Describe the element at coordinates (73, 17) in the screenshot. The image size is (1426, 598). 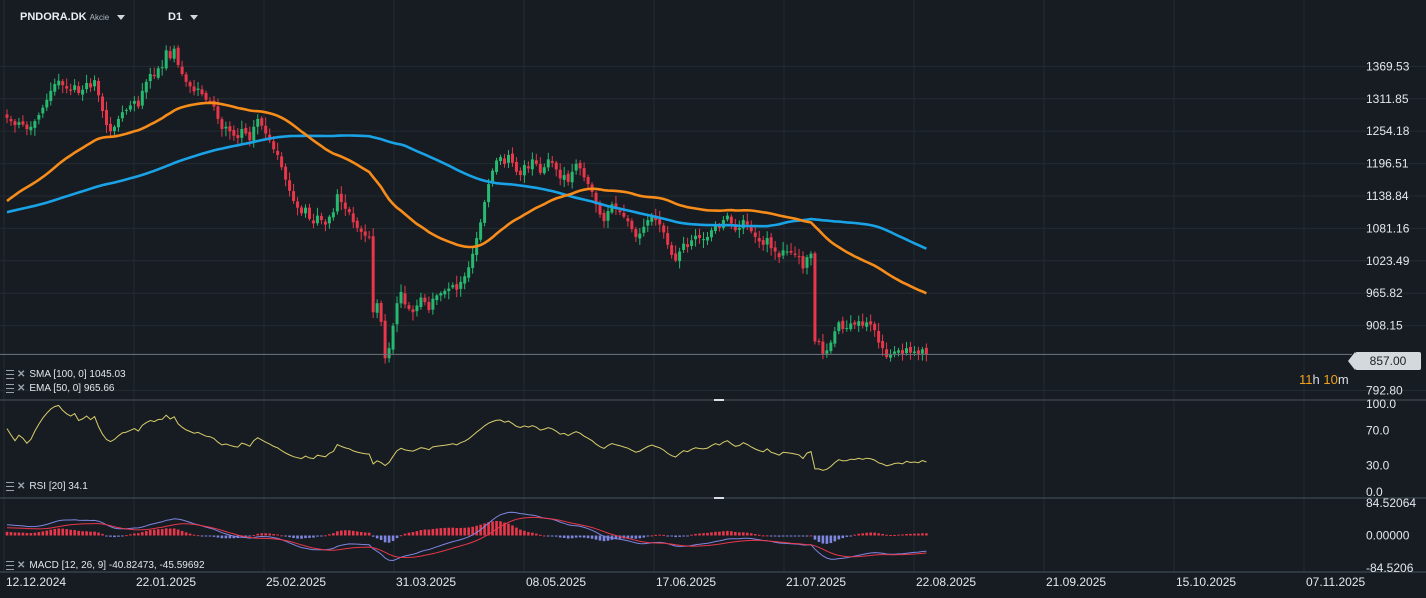
I see `symbol-selector: PNDORA.DK Akcie` at that location.